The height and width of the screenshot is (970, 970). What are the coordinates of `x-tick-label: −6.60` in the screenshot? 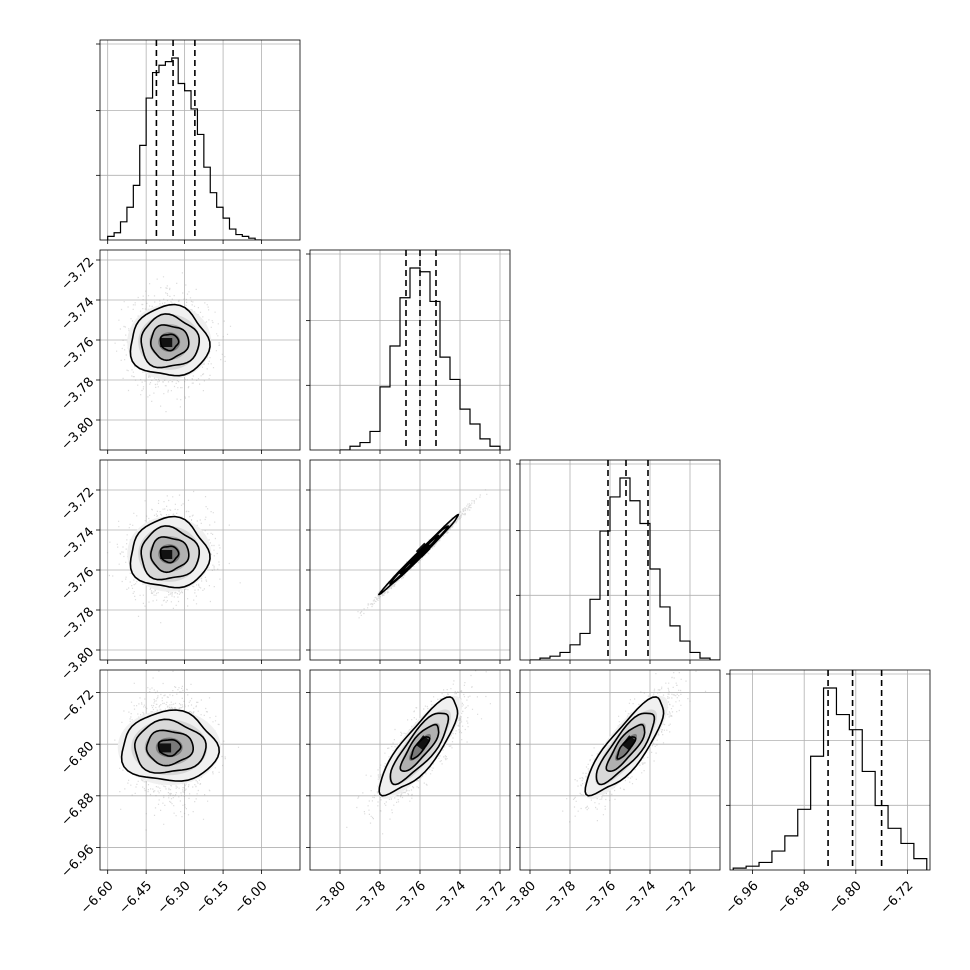 It's located at (97, 897).